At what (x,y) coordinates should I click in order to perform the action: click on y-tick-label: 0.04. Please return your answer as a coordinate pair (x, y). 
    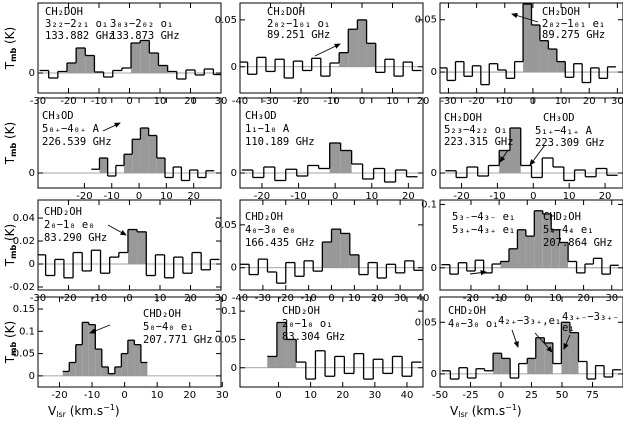
    Looking at the image, I should click on (24, 218).